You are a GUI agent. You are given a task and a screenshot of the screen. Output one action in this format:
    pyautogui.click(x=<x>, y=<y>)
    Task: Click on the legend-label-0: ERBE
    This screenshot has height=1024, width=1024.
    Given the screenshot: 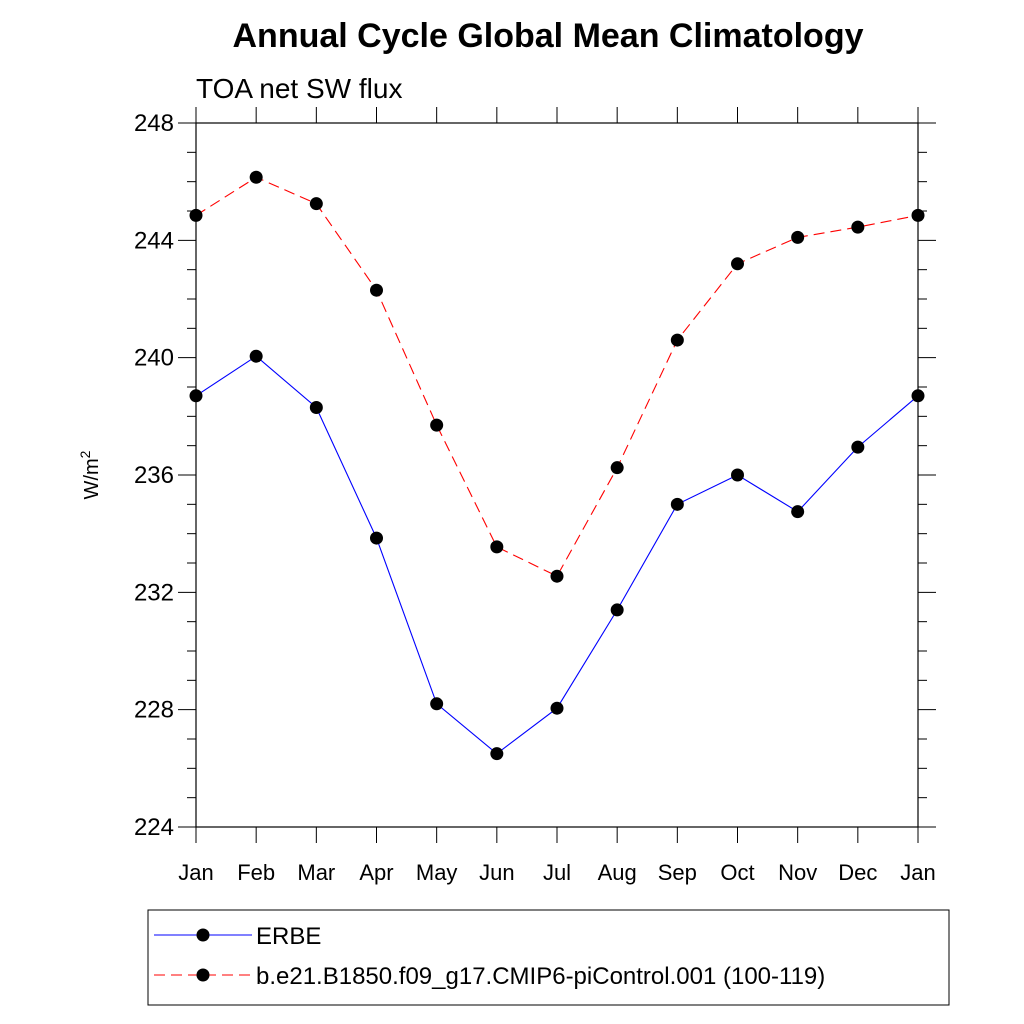 What is the action you would take?
    pyautogui.click(x=288, y=936)
    